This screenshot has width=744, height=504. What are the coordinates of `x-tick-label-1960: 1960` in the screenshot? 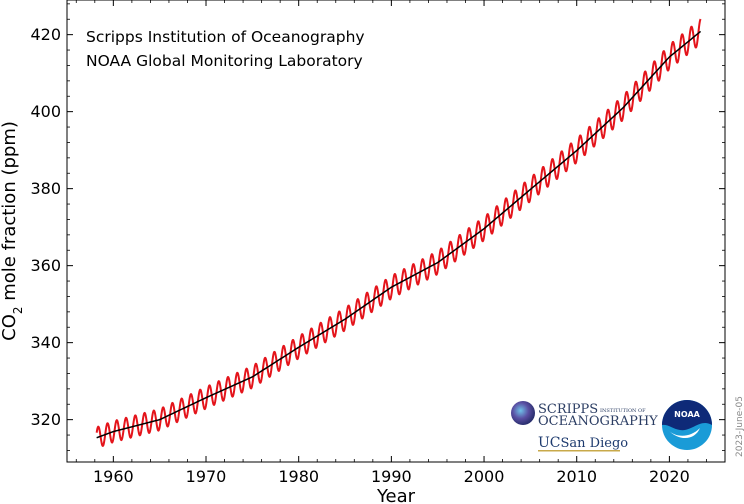 It's located at (113, 476).